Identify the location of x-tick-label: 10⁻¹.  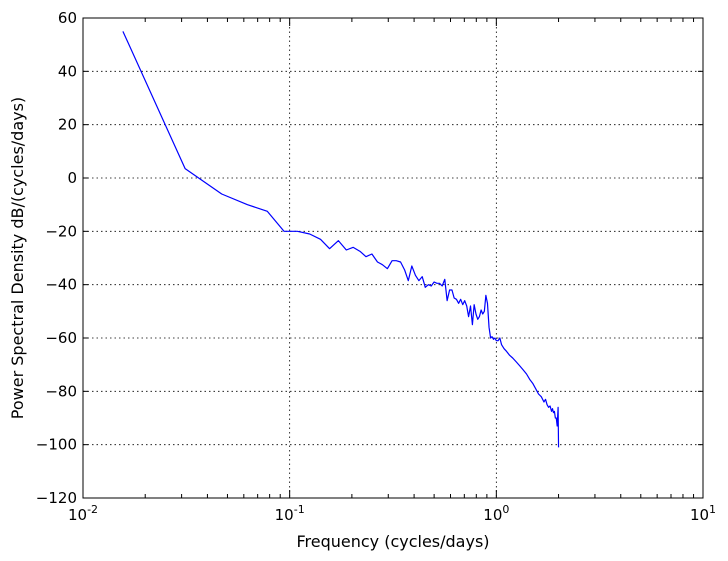
(290, 513).